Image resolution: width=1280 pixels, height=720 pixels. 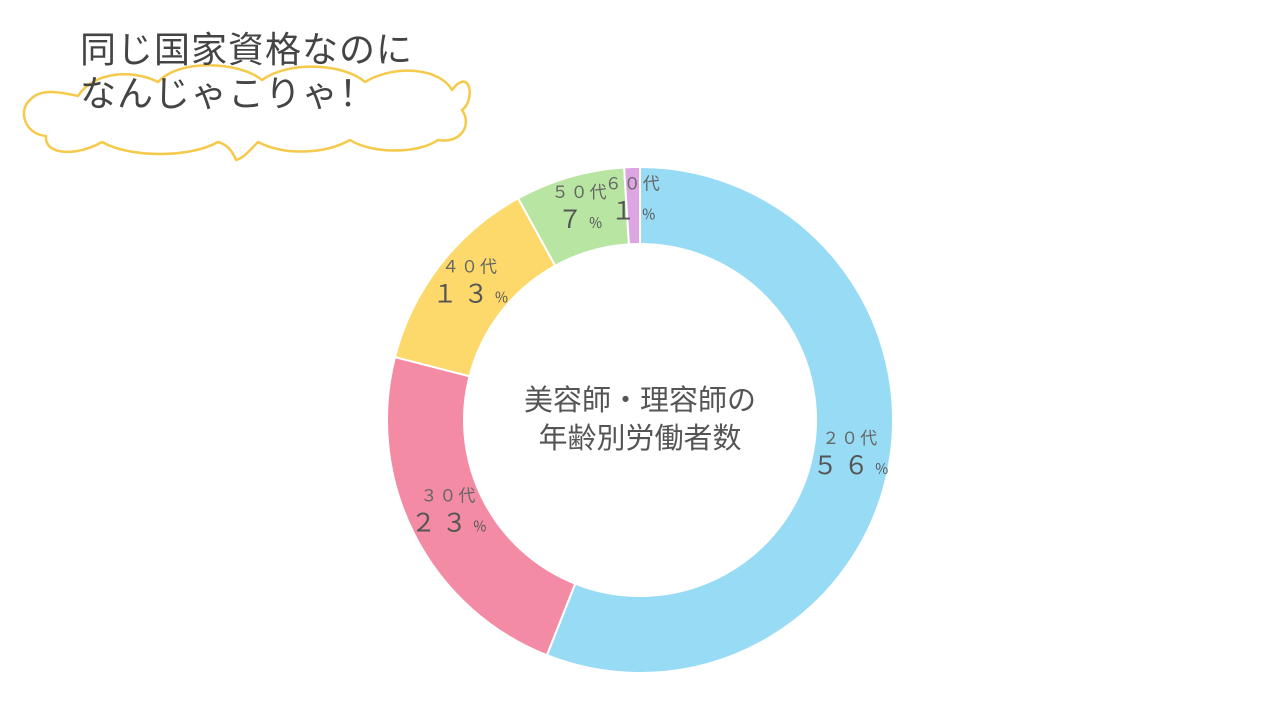 I want to click on slice-60s-value-label: １％, so click(x=633, y=211).